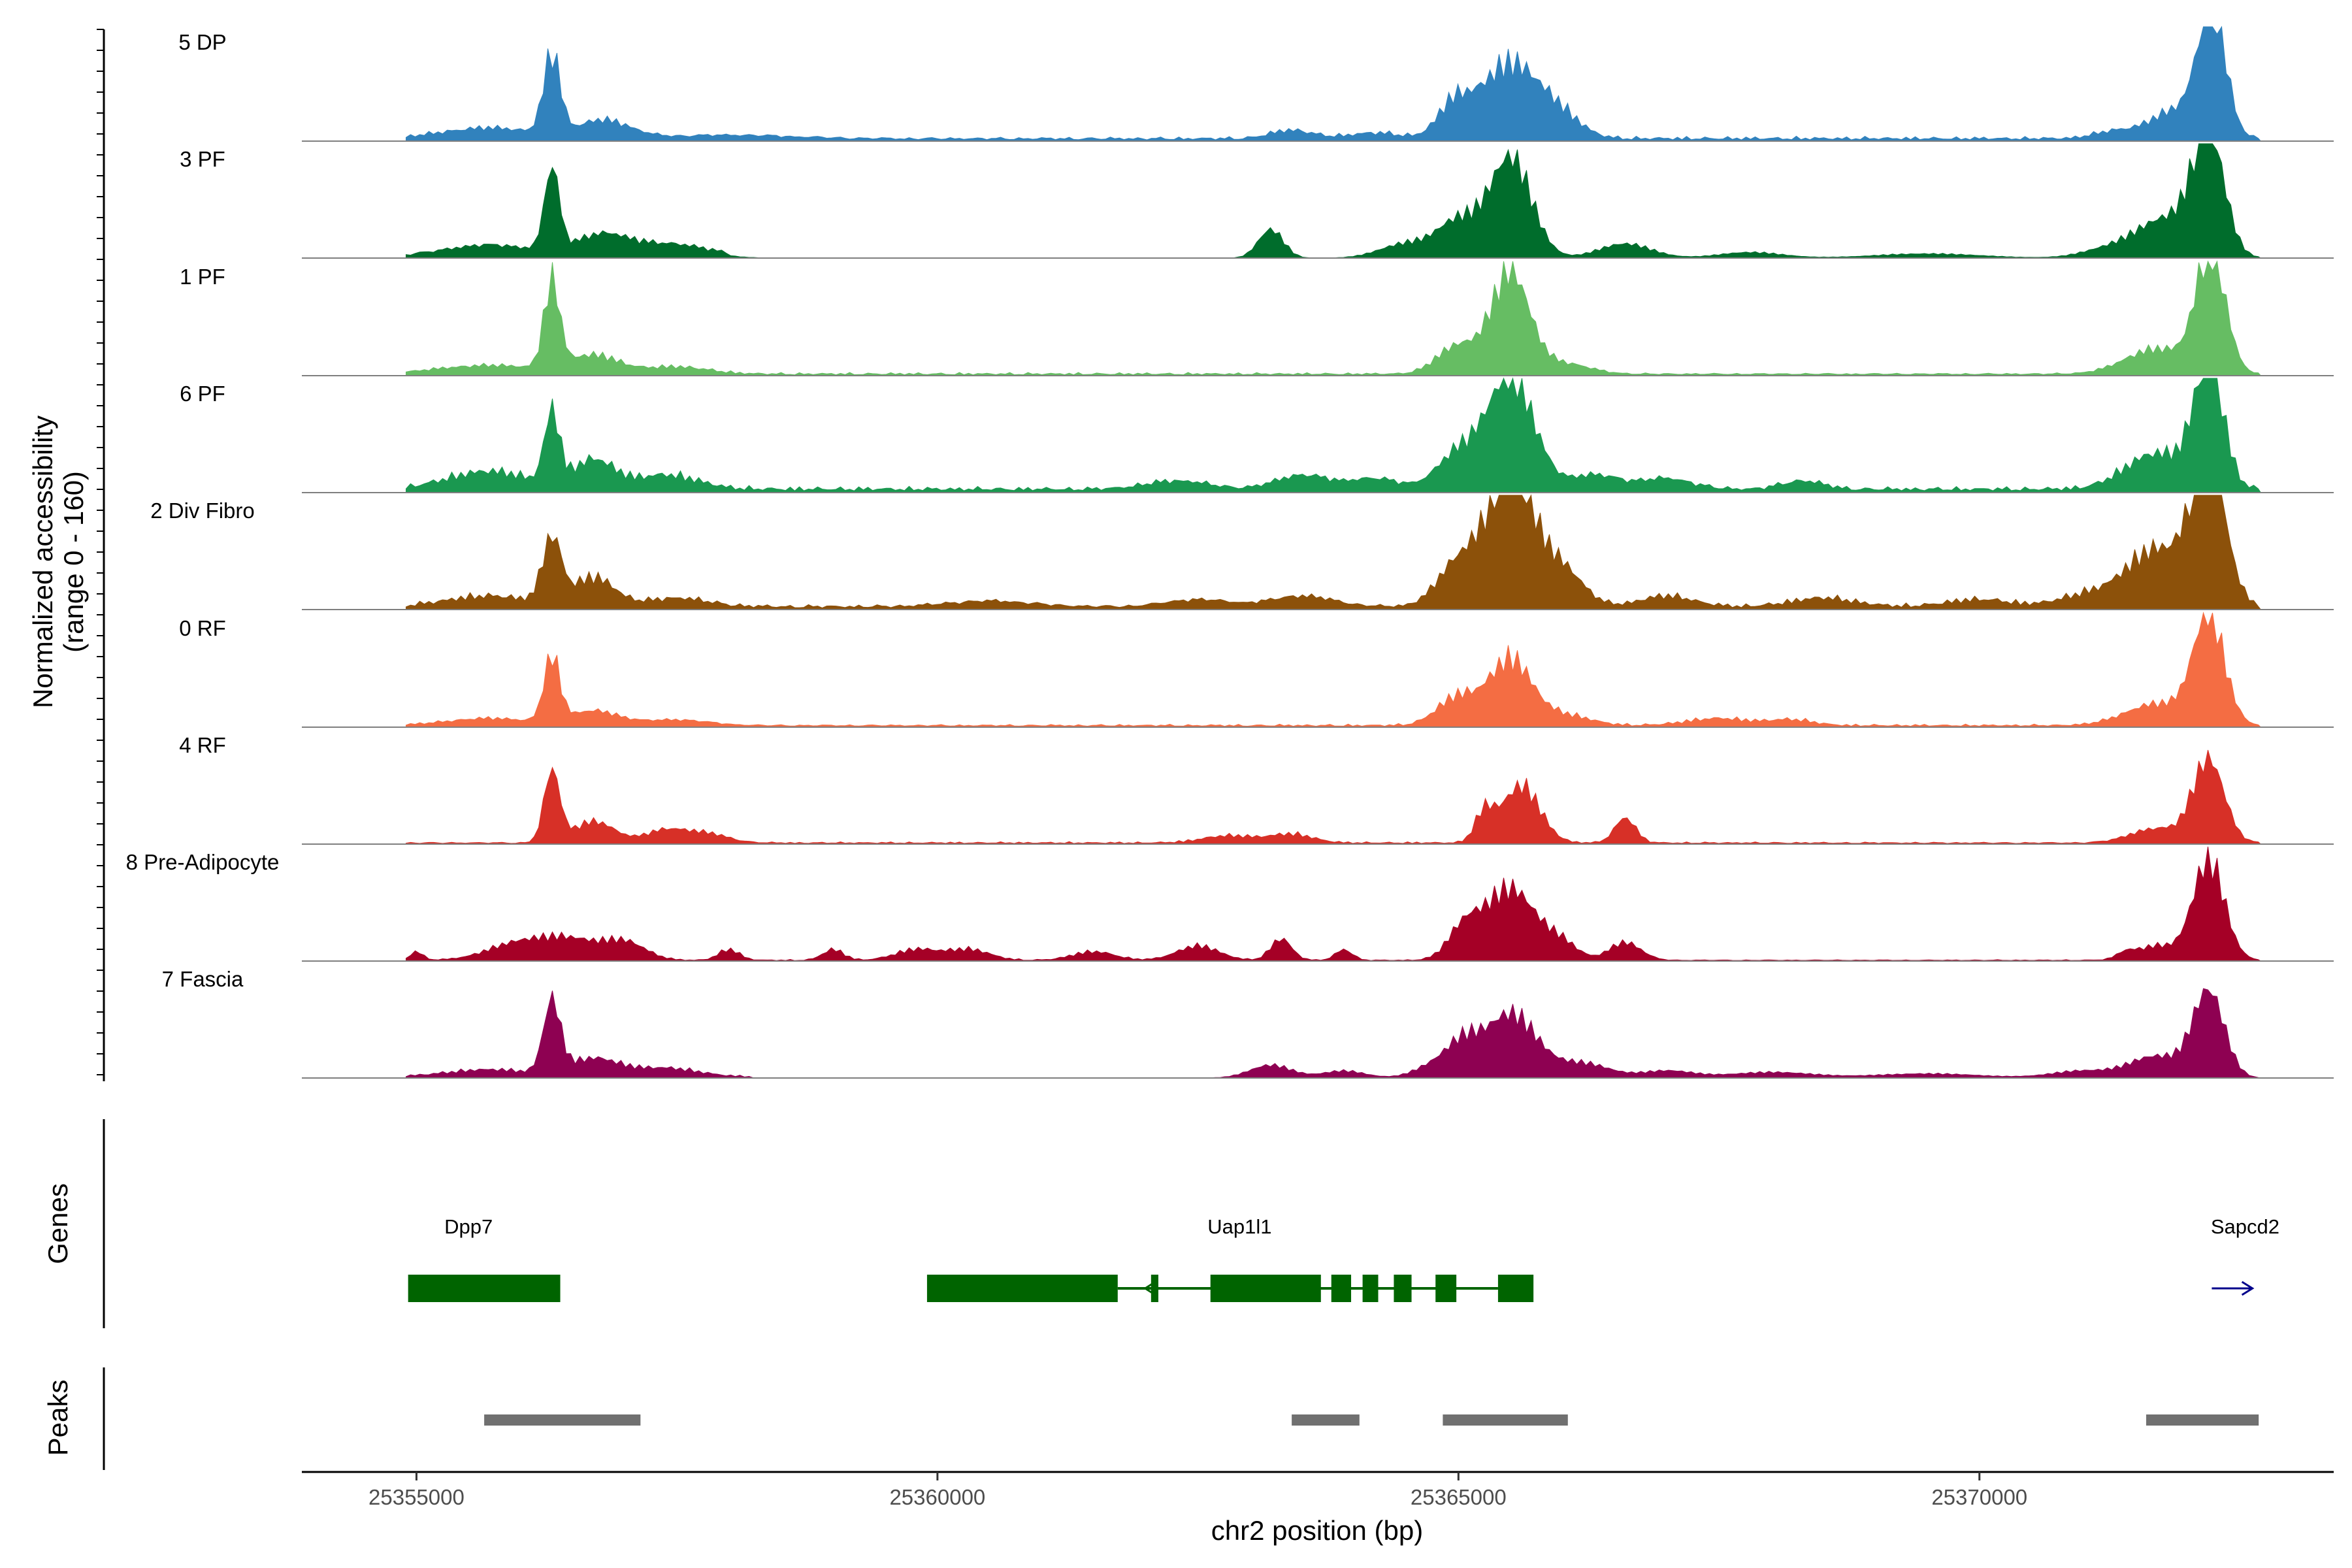 Image resolution: width=2352 pixels, height=1568 pixels. What do you see at coordinates (2245, 1226) in the screenshot?
I see `gene-label: Sapcd2` at bounding box center [2245, 1226].